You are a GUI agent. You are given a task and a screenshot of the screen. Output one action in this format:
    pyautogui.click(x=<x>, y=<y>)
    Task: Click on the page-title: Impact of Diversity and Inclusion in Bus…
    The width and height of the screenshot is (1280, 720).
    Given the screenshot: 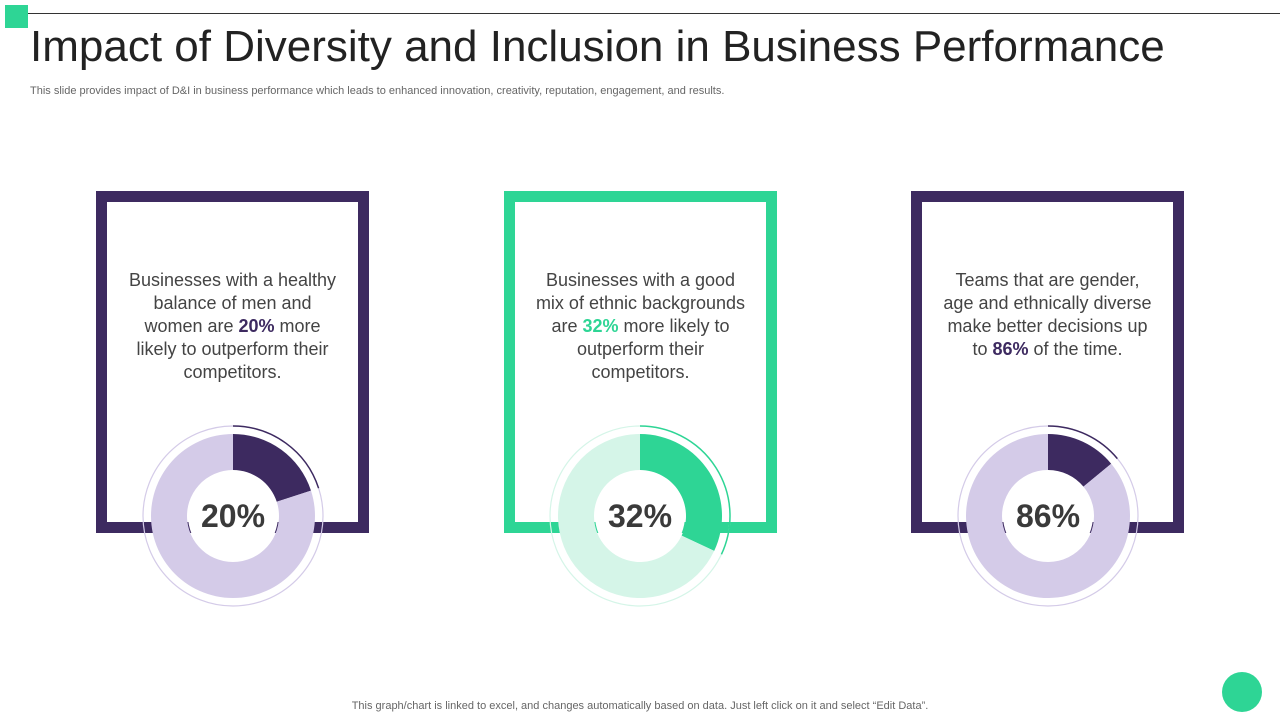 What is the action you would take?
    pyautogui.click(x=597, y=46)
    